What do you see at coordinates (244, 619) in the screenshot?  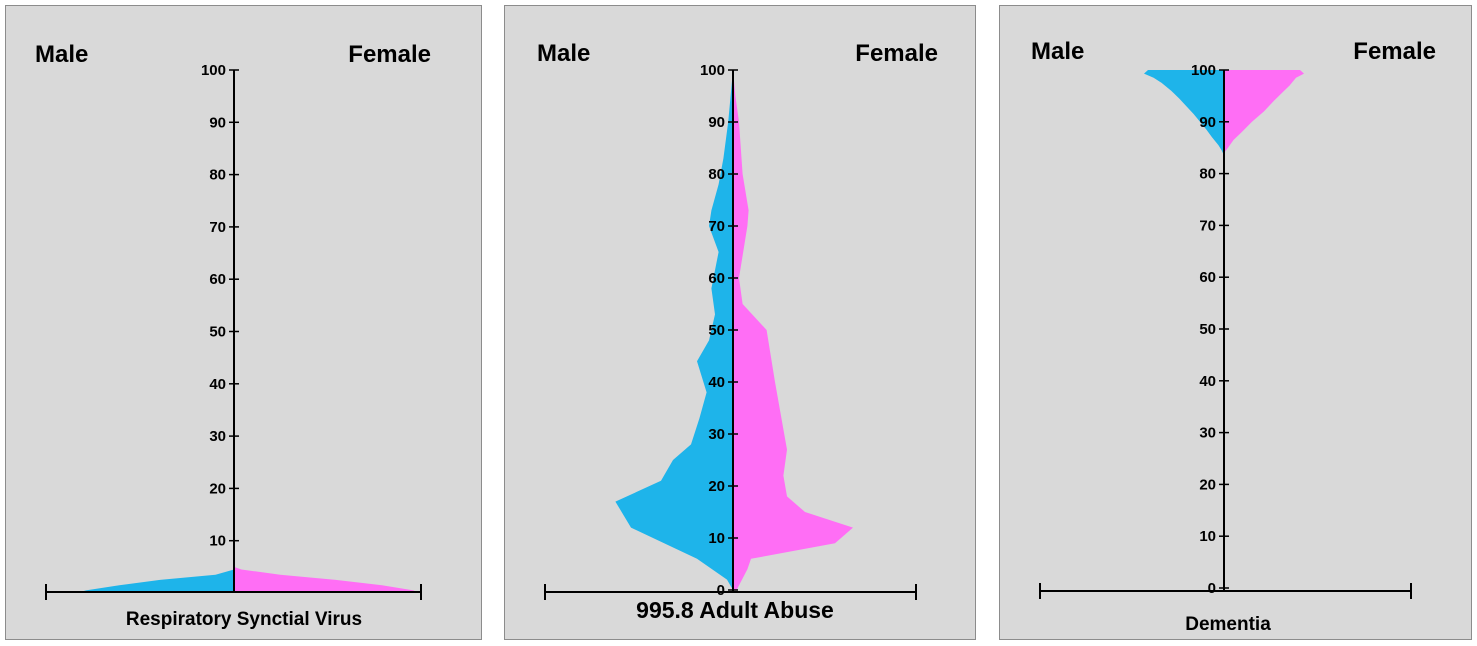 I see `chart-title: Respiratory Synctial Virus` at bounding box center [244, 619].